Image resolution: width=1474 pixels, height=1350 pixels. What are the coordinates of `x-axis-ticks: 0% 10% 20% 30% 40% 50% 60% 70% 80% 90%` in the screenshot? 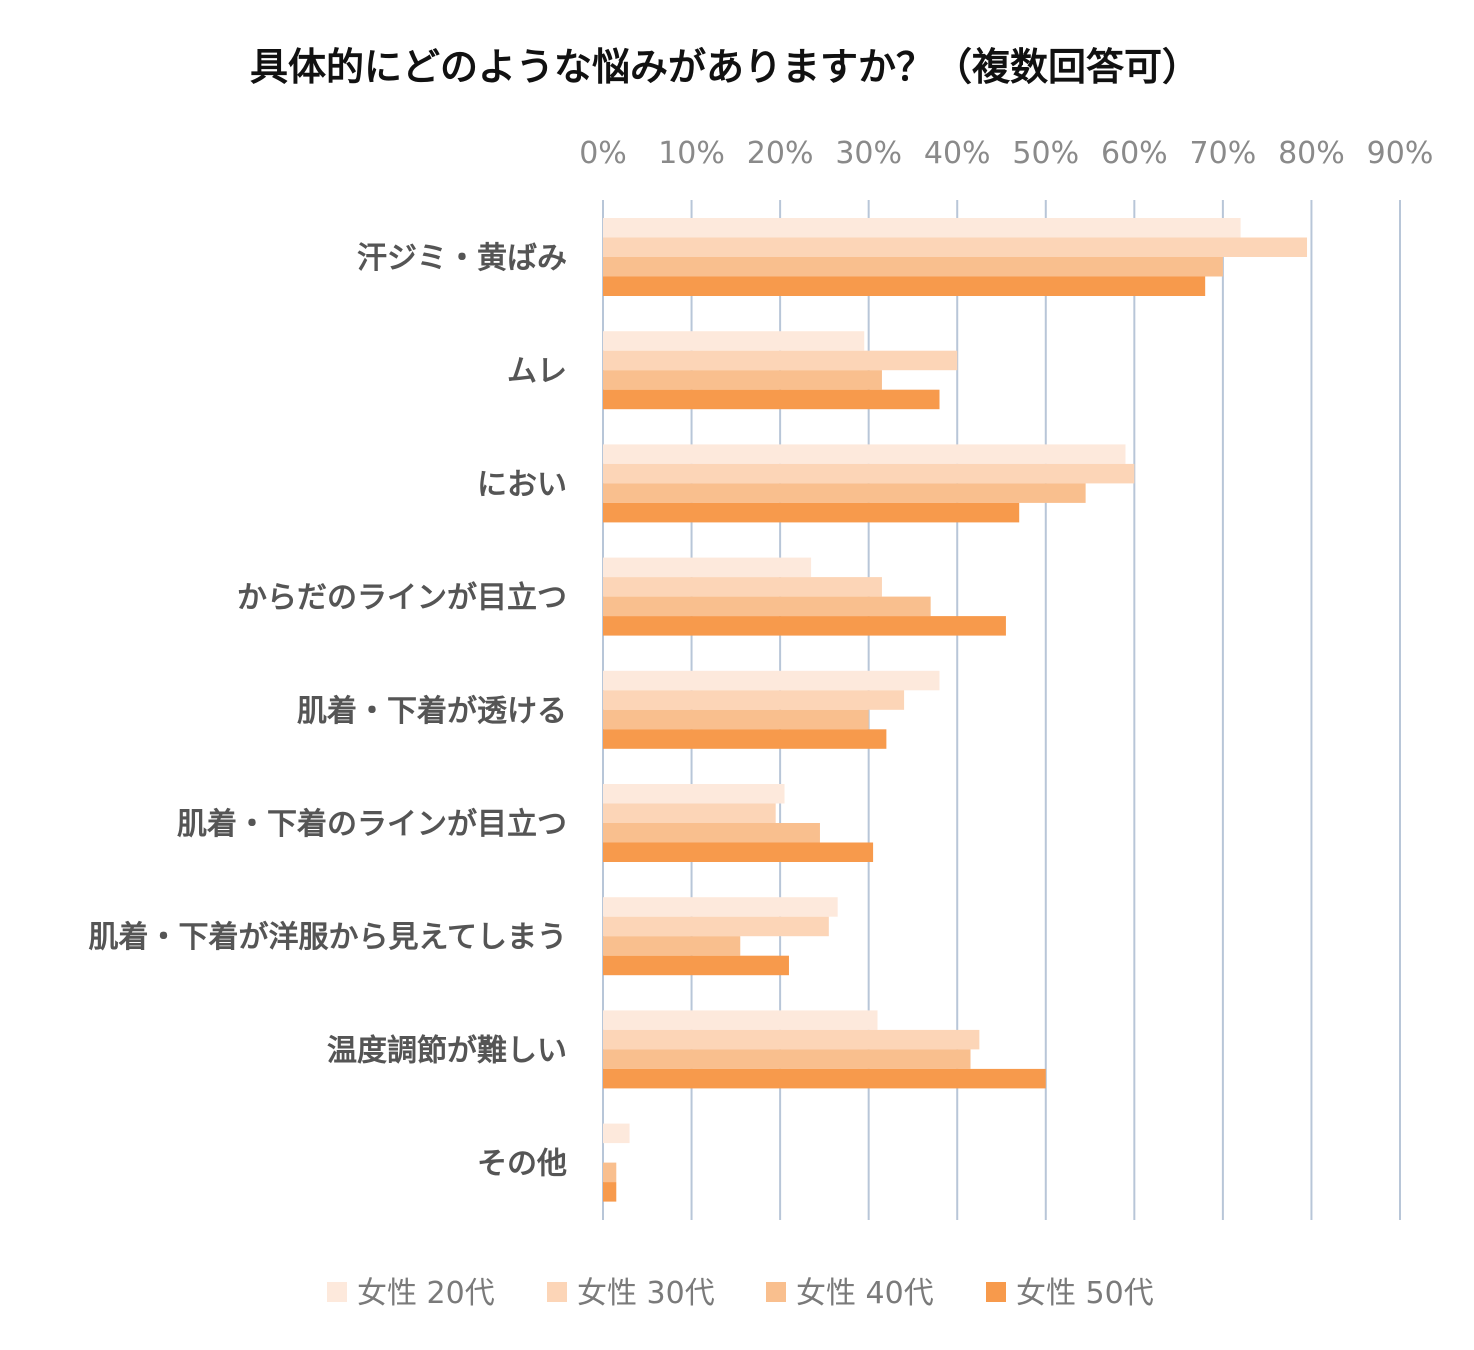 It's located at (1006, 153).